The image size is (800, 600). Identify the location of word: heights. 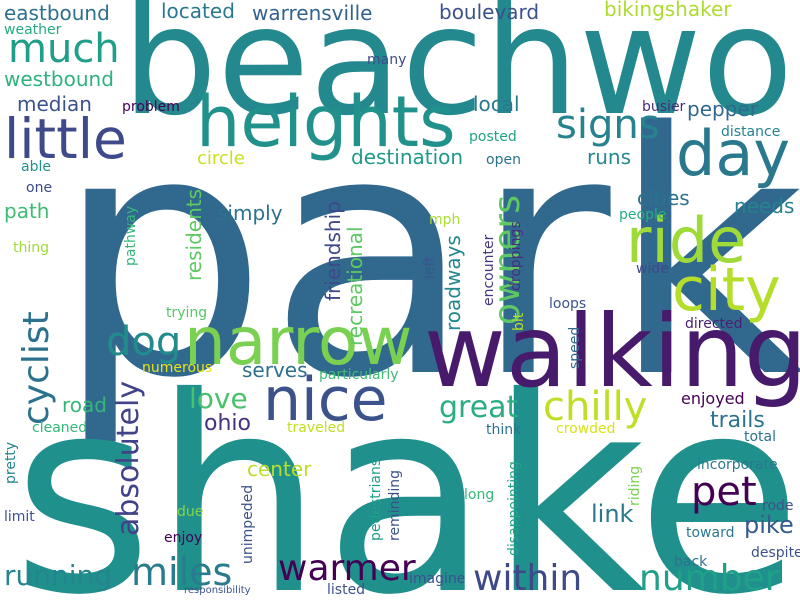
(326, 122).